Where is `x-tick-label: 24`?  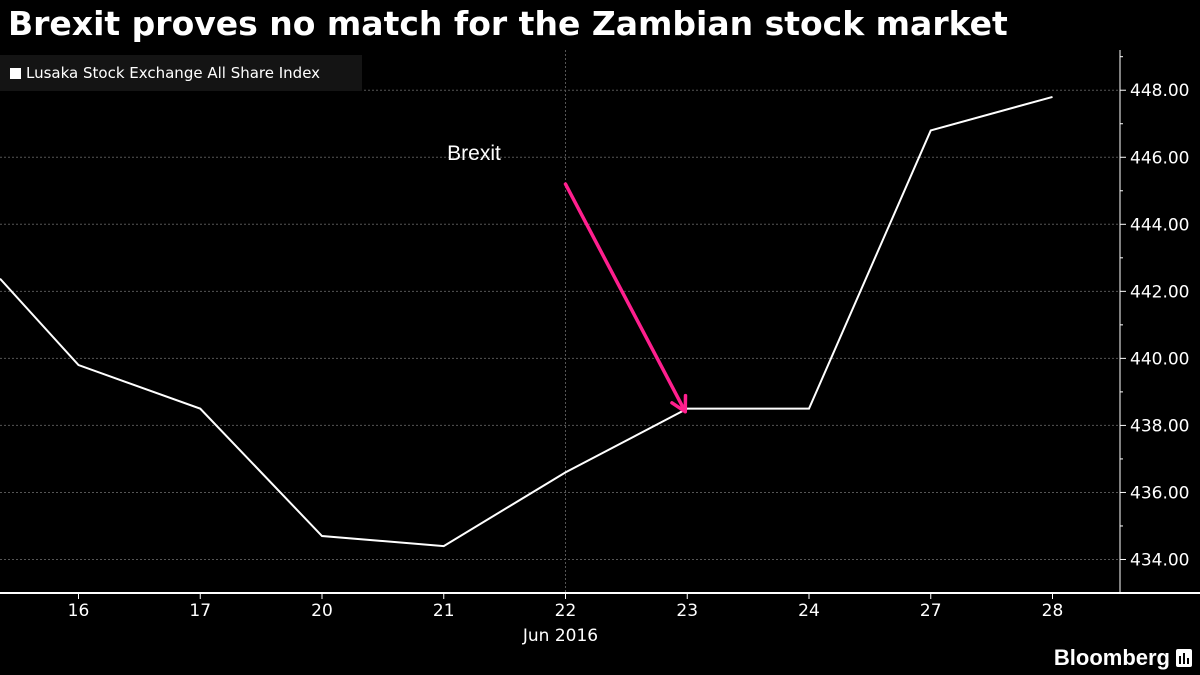
x-tick-label: 24 is located at coordinates (809, 611).